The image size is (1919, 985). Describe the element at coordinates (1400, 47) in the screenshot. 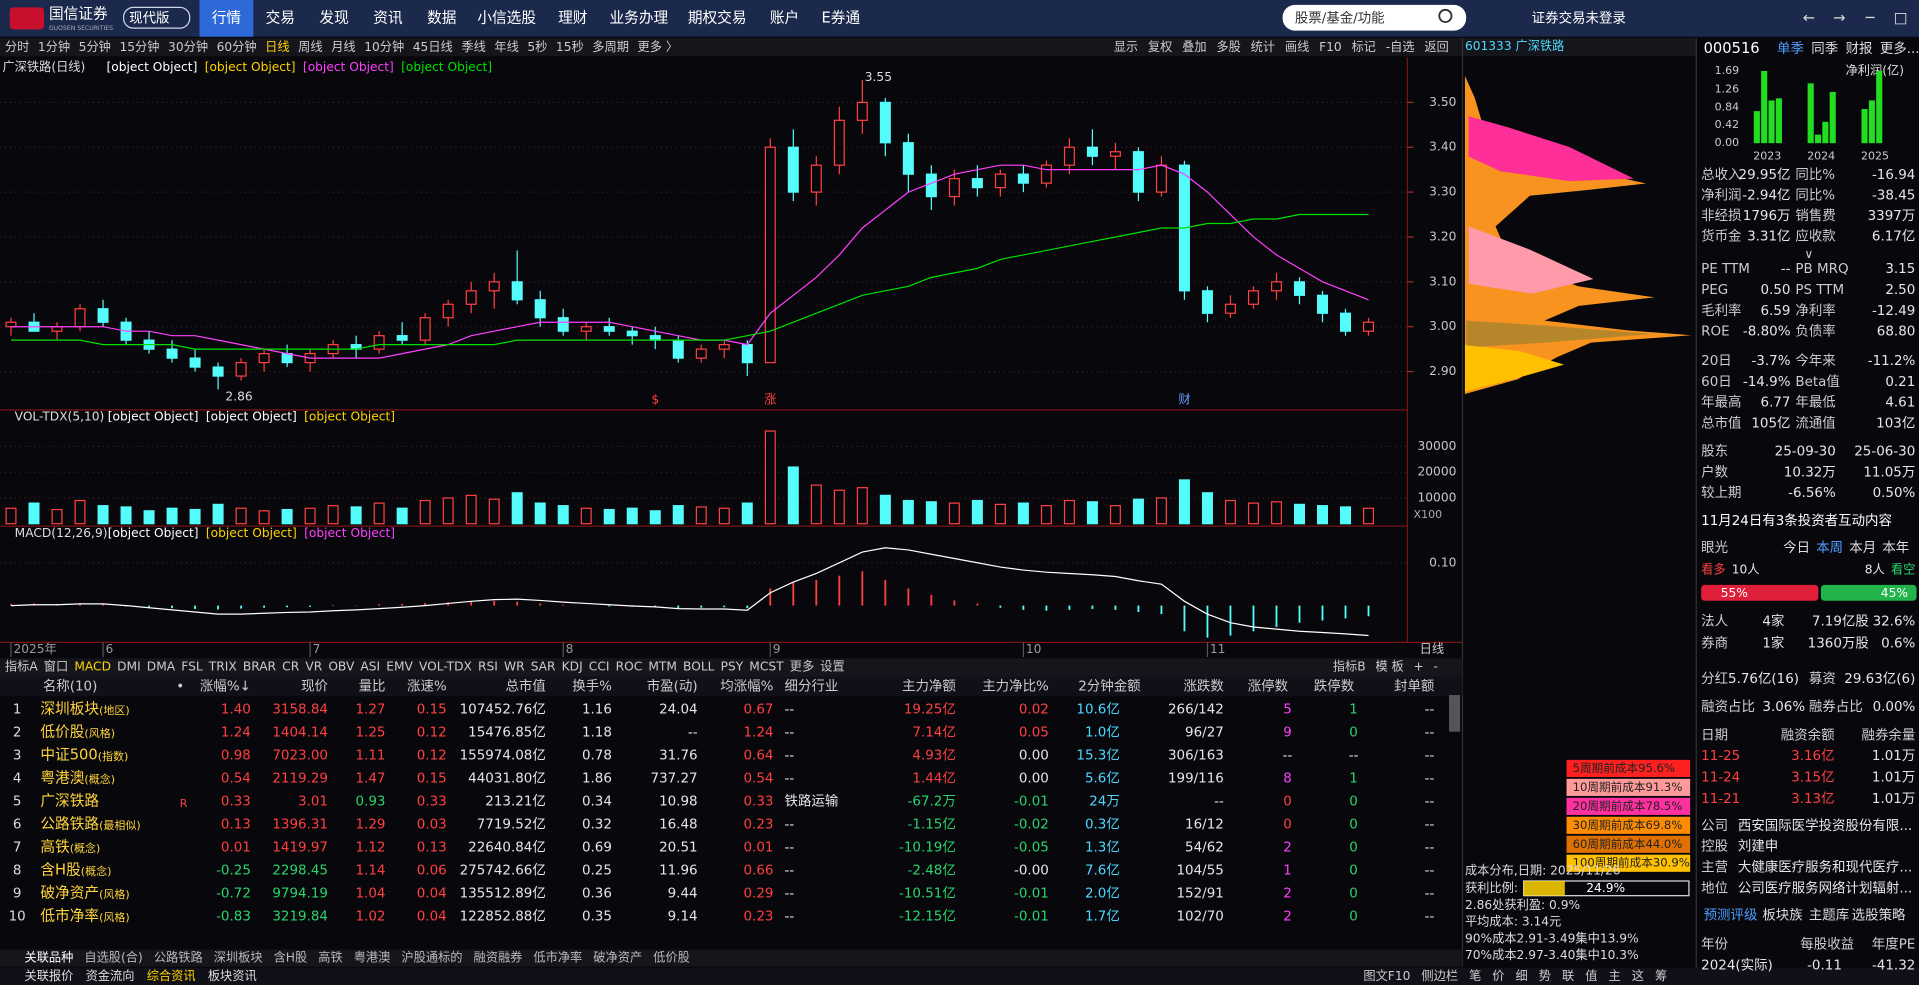

I see `tool-button: -自选` at that location.